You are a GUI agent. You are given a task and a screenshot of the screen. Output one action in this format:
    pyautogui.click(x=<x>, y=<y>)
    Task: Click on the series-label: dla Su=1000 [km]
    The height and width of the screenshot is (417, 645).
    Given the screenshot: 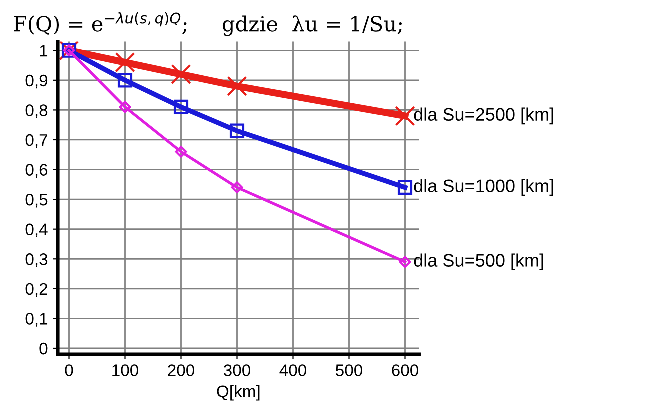 What is the action you would take?
    pyautogui.click(x=484, y=187)
    